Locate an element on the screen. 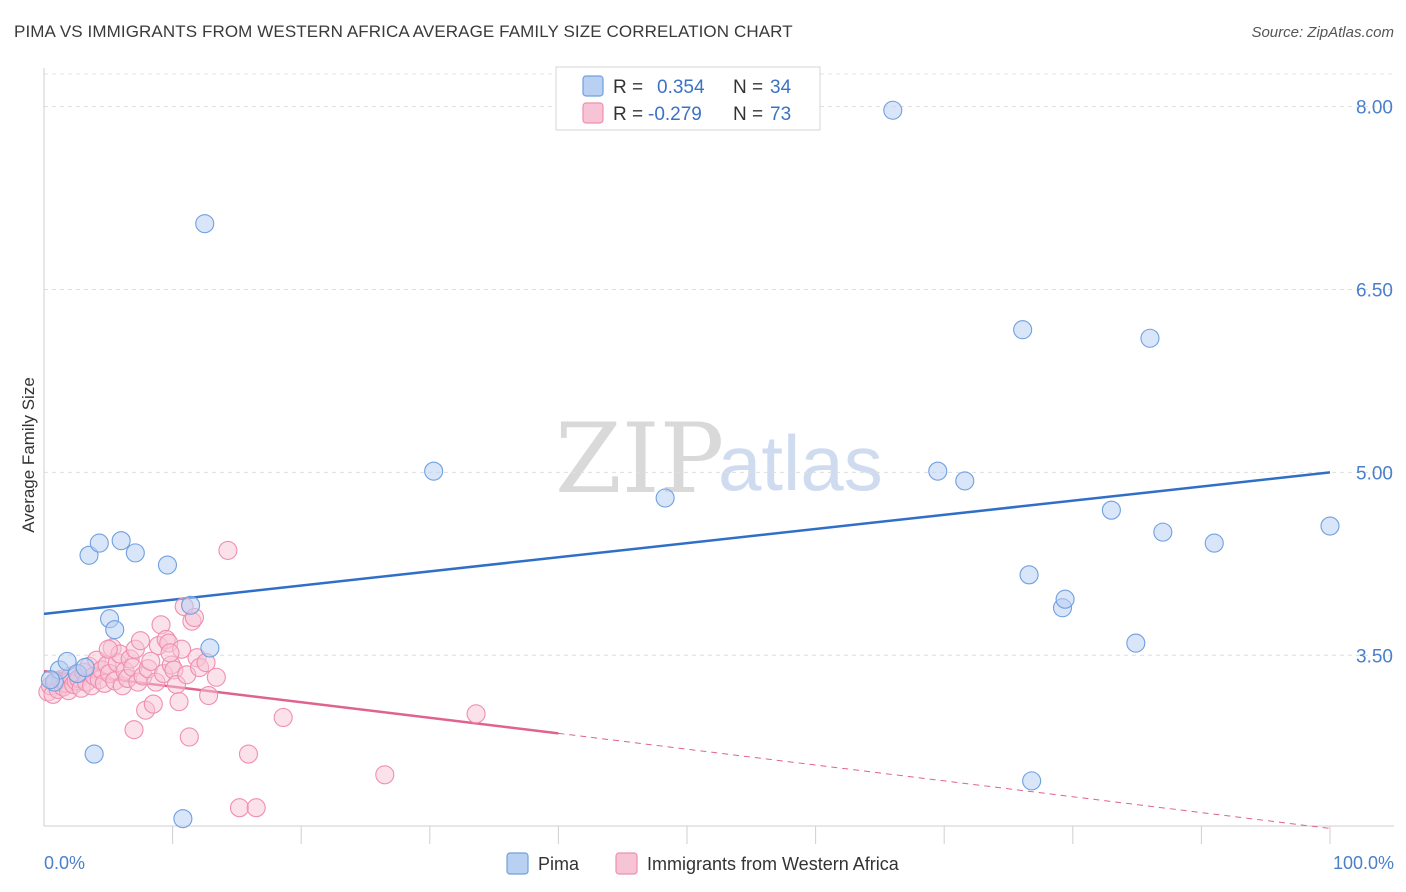 The image size is (1406, 892). series-legend-swatch-wafrica is located at coordinates (626, 863).